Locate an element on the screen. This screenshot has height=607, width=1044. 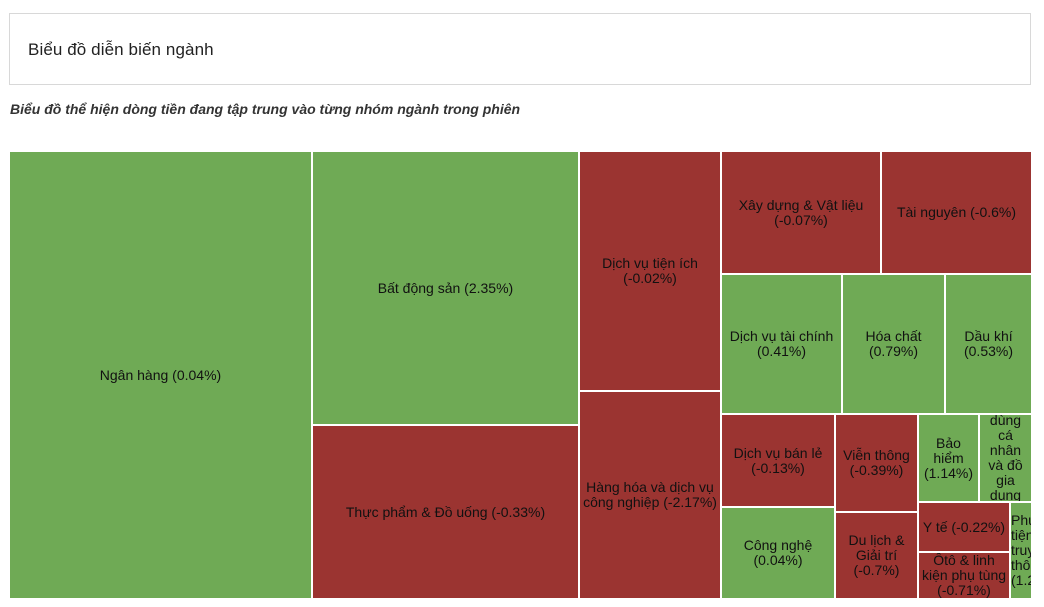
tile-bat-dong-san: Bất động sản (2.35%) is located at coordinates (445, 288).